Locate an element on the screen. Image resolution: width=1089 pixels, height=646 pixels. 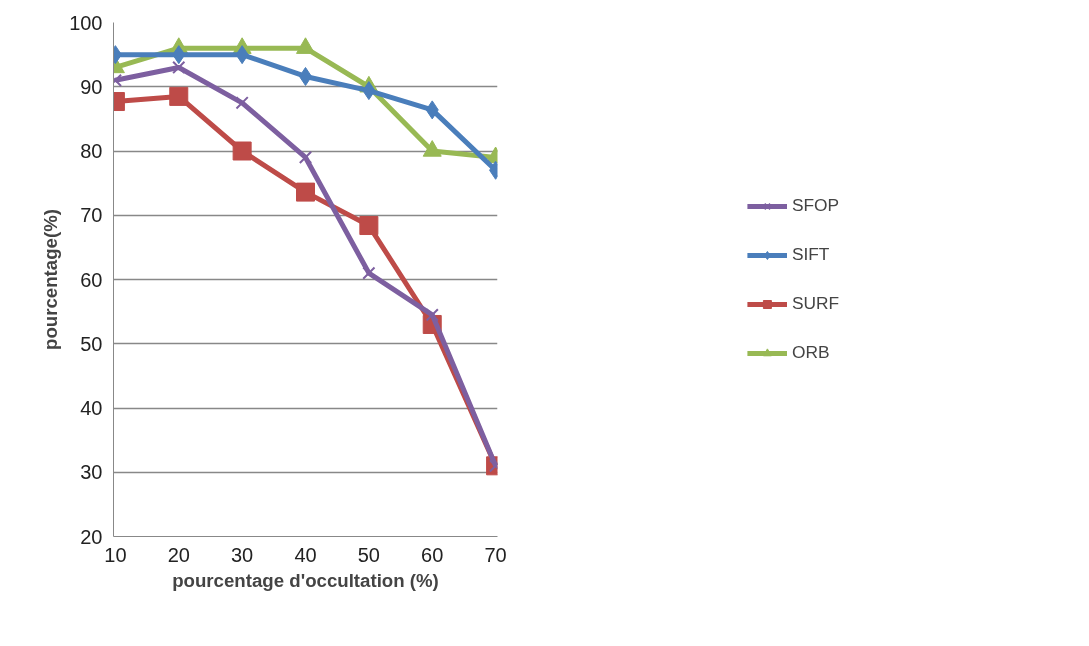
y-axis-title: pourcentage(%) is located at coordinates (51, 279).